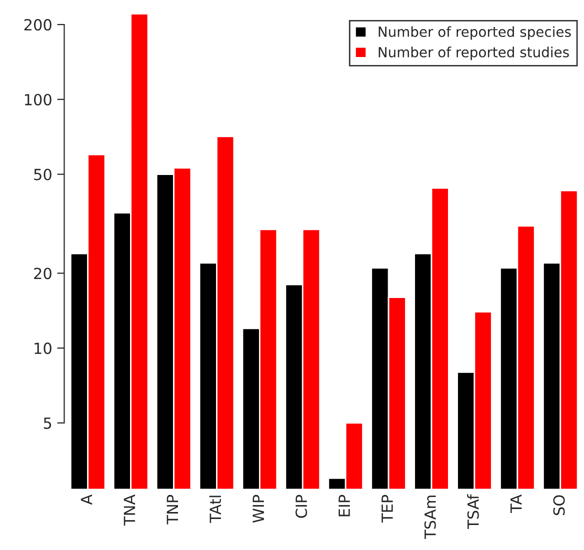 Image resolution: width=584 pixels, height=550 pixels. What do you see at coordinates (302, 506) in the screenshot?
I see `x-tick-label: CIP` at bounding box center [302, 506].